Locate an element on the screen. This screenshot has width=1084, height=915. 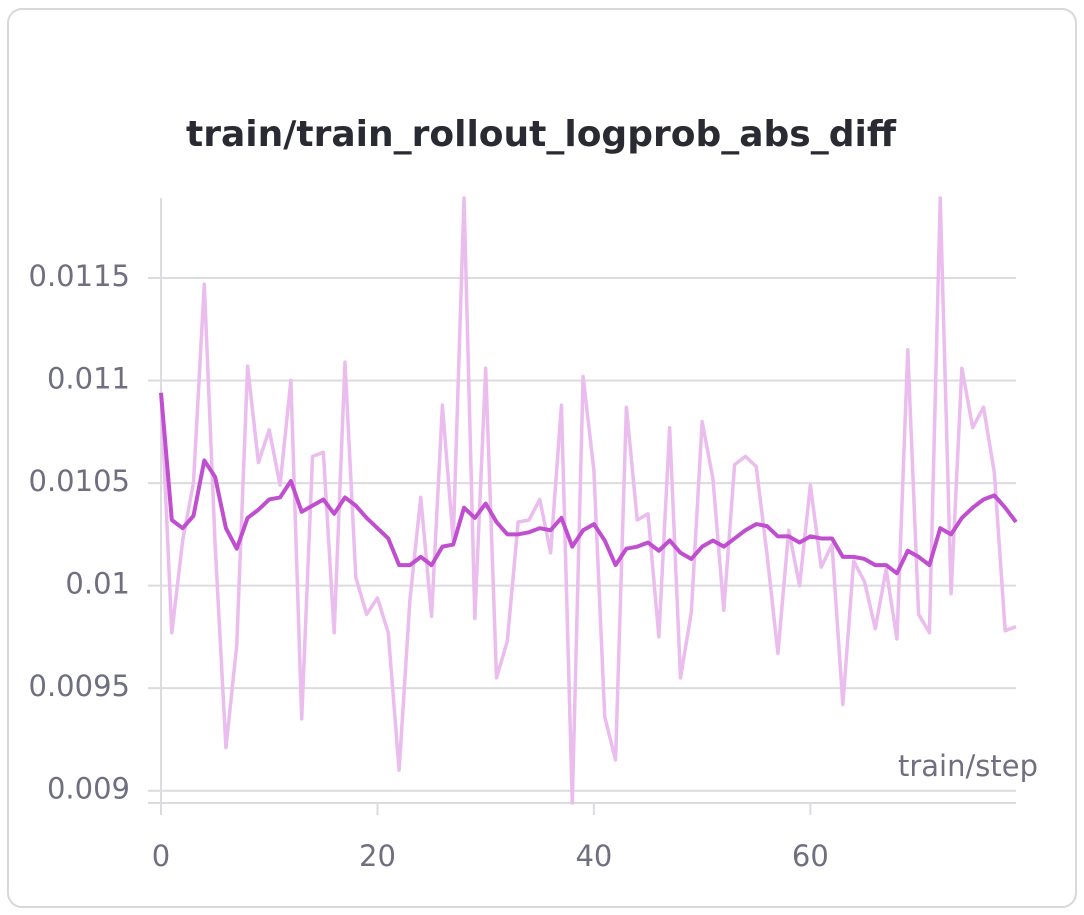
chart-title: train/train_rollout_logprob_abs_diff is located at coordinates (541, 134).